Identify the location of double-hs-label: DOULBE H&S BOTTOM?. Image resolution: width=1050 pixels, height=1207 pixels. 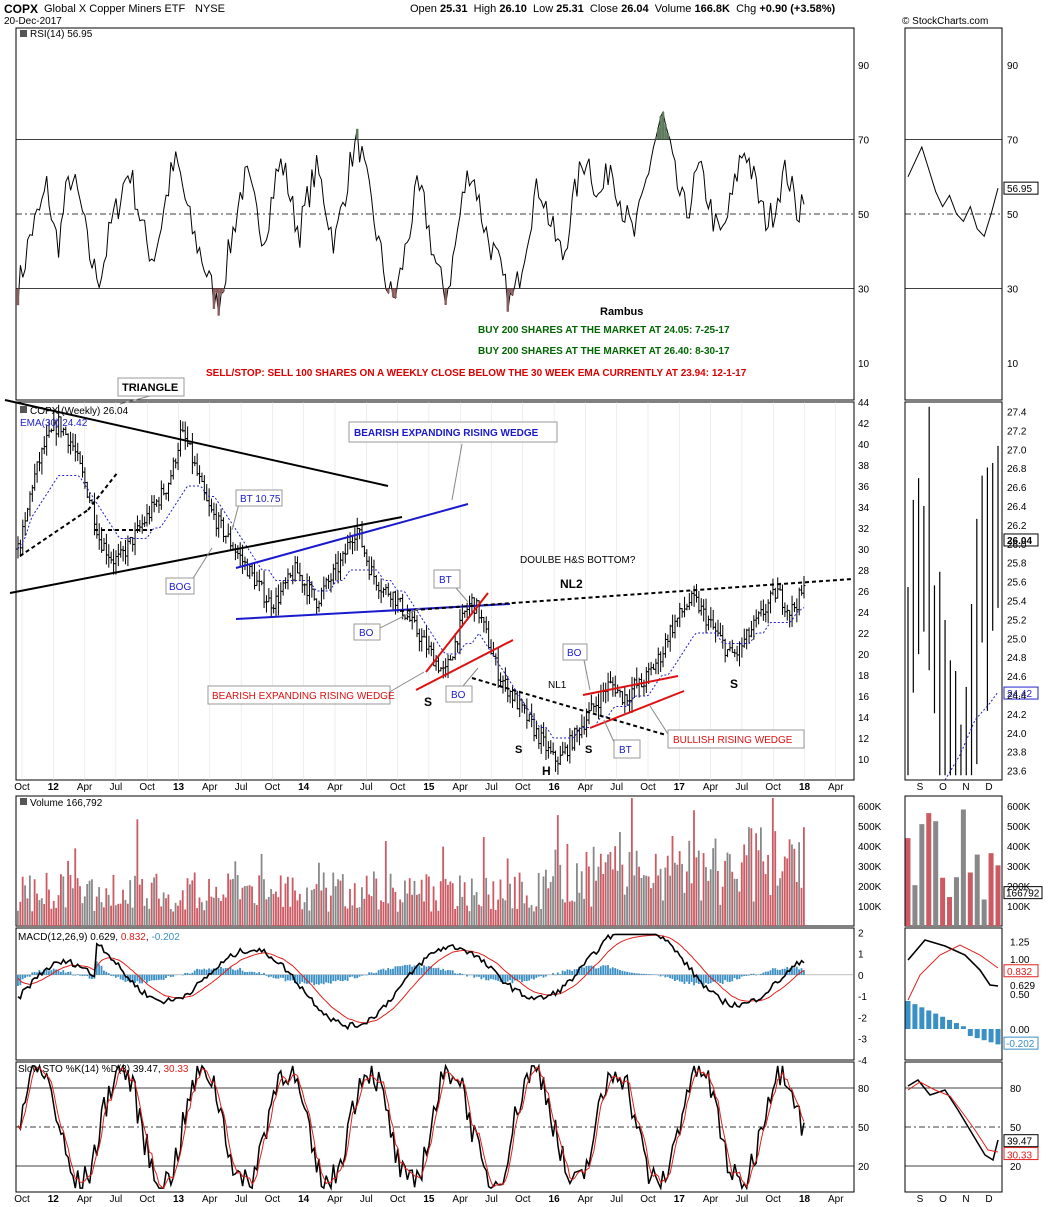
(578, 560).